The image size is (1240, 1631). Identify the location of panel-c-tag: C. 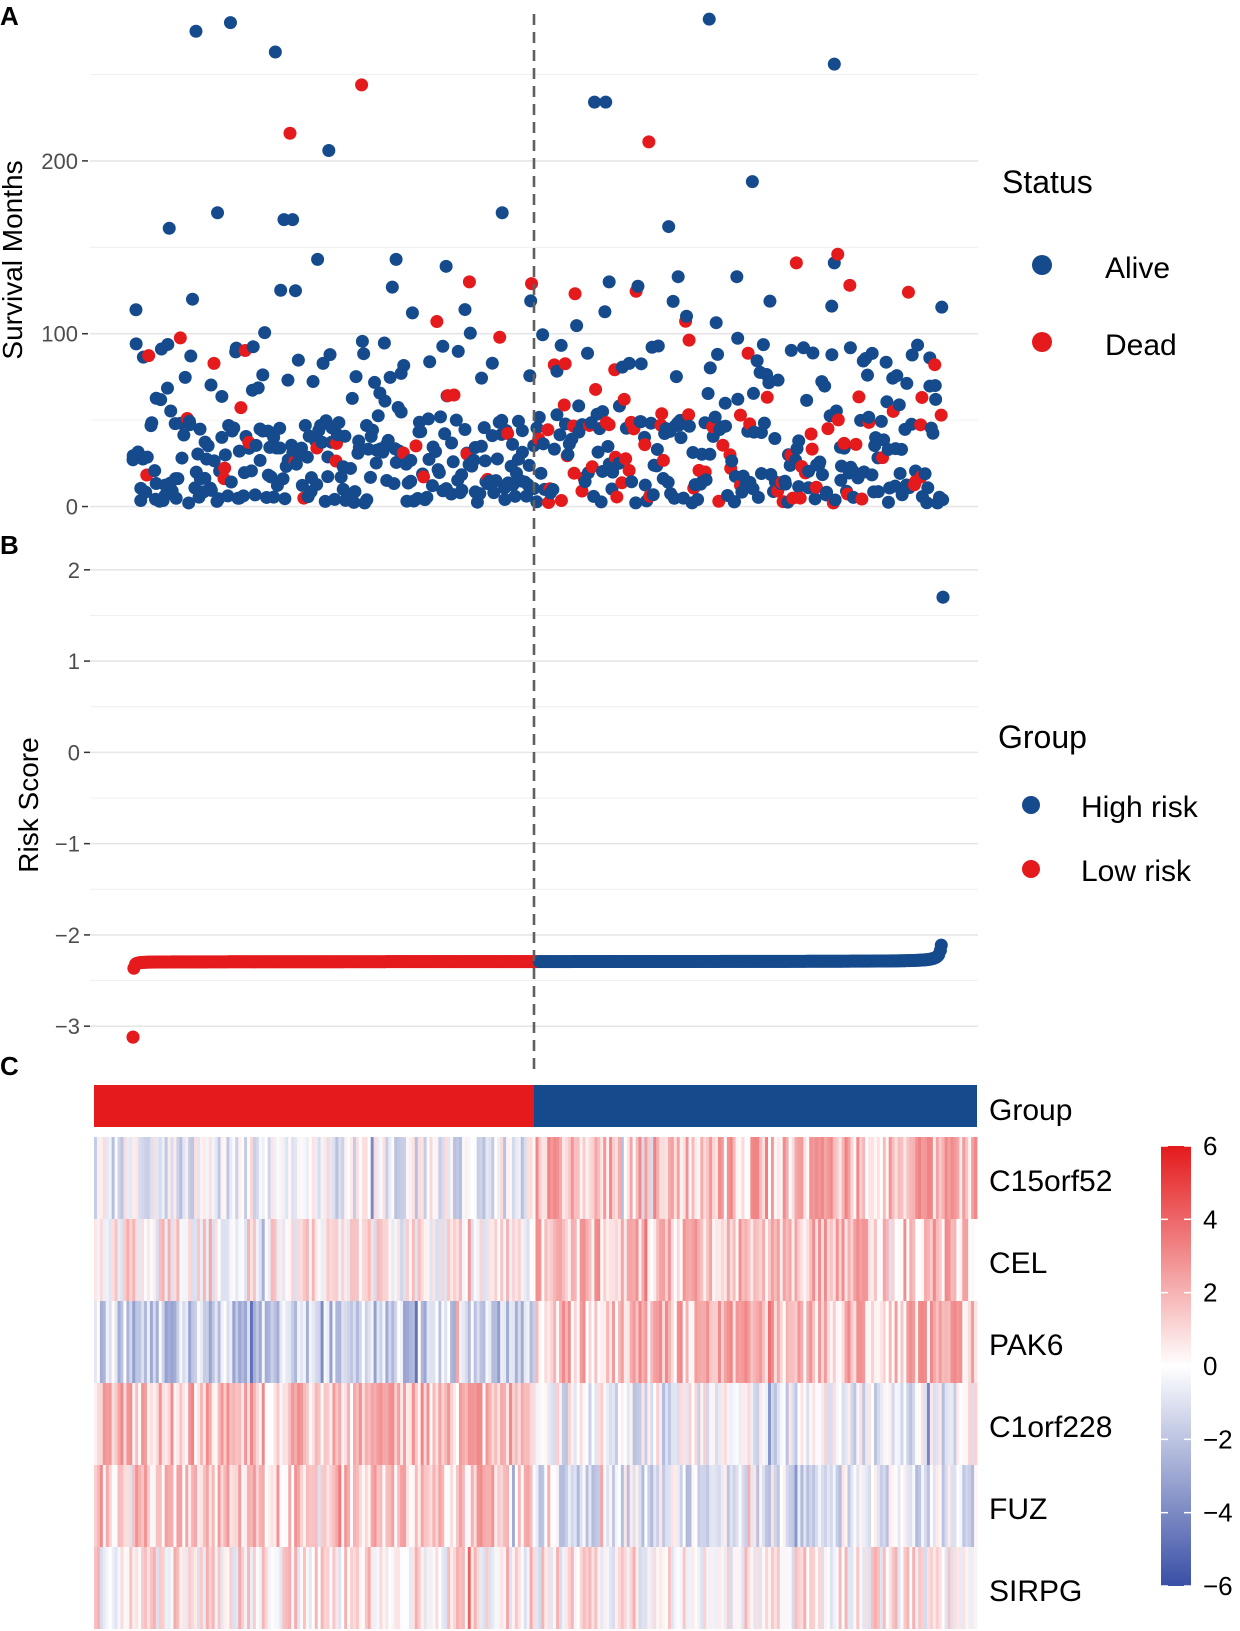
(9, 1066).